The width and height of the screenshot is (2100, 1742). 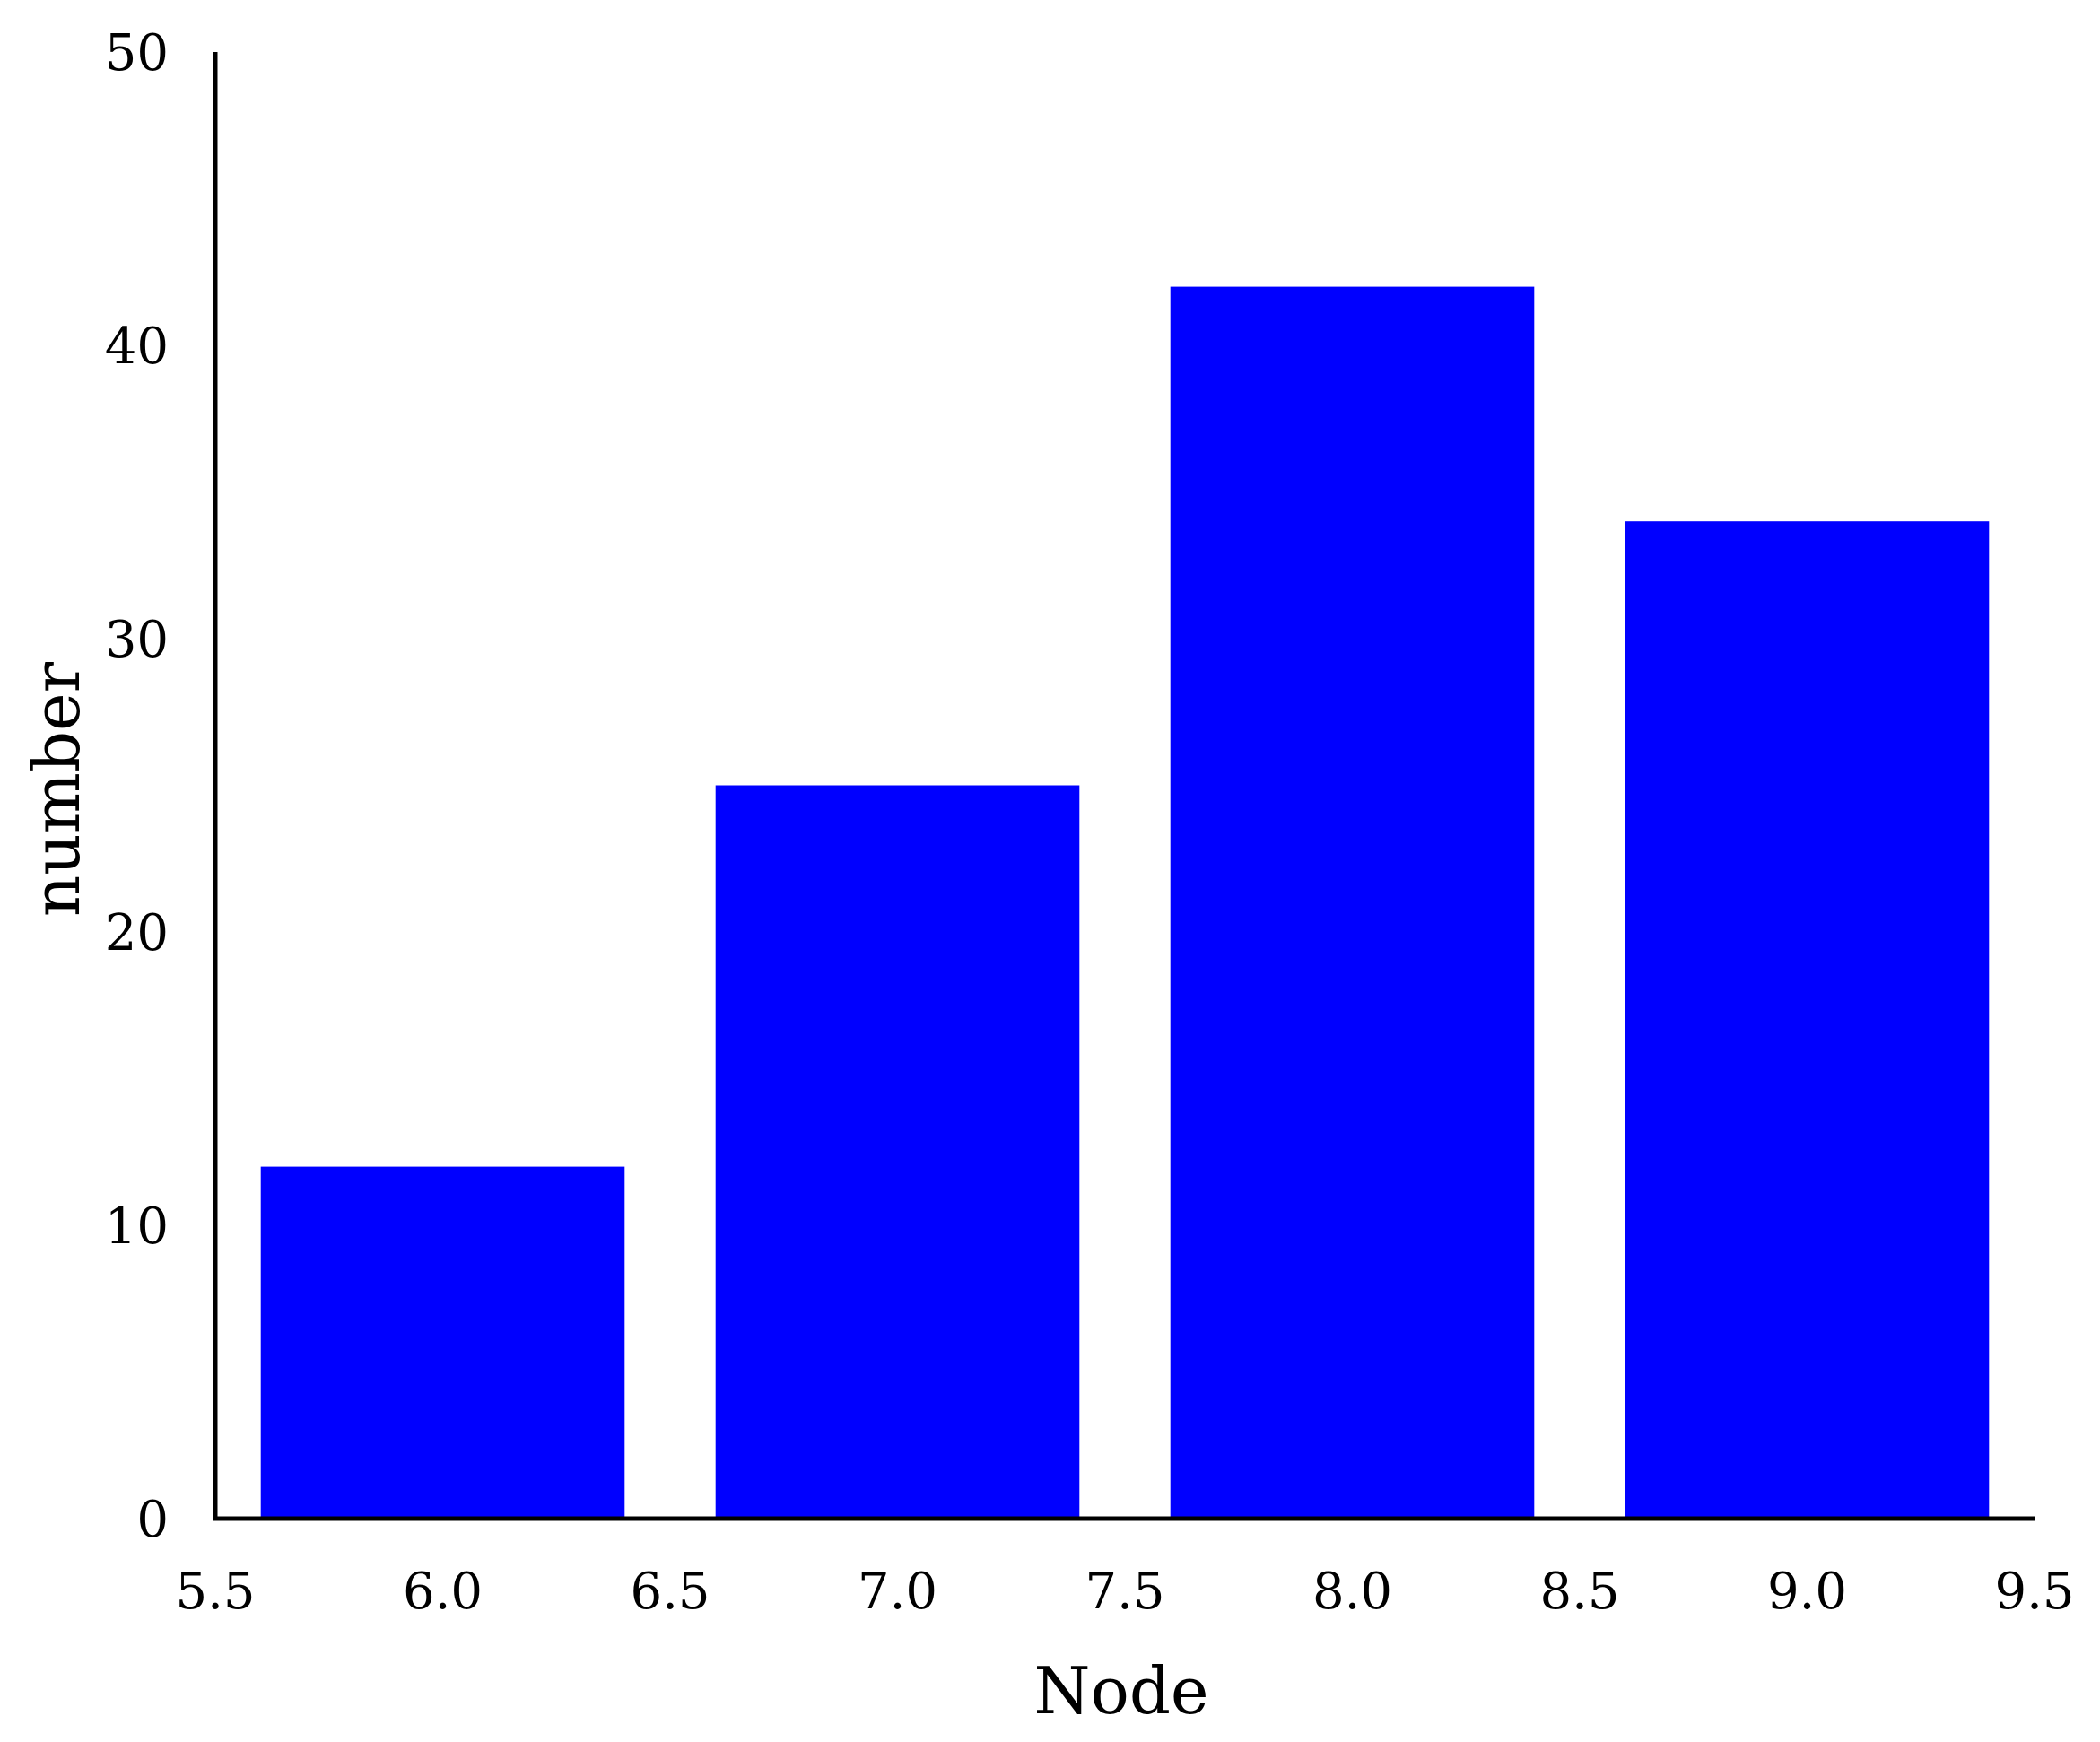 What do you see at coordinates (1579, 1592) in the screenshot?
I see `x-tick-label: 8.5` at bounding box center [1579, 1592].